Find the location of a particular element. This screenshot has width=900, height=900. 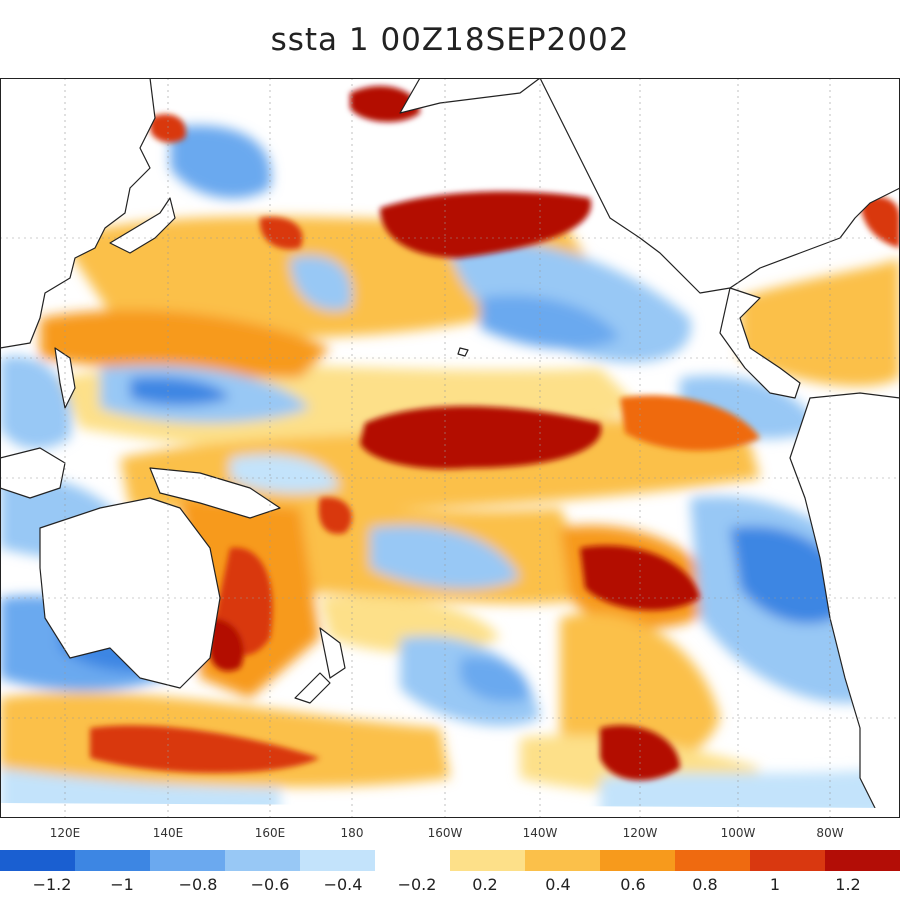

colorbar-label: −0.6 is located at coordinates (270, 884).